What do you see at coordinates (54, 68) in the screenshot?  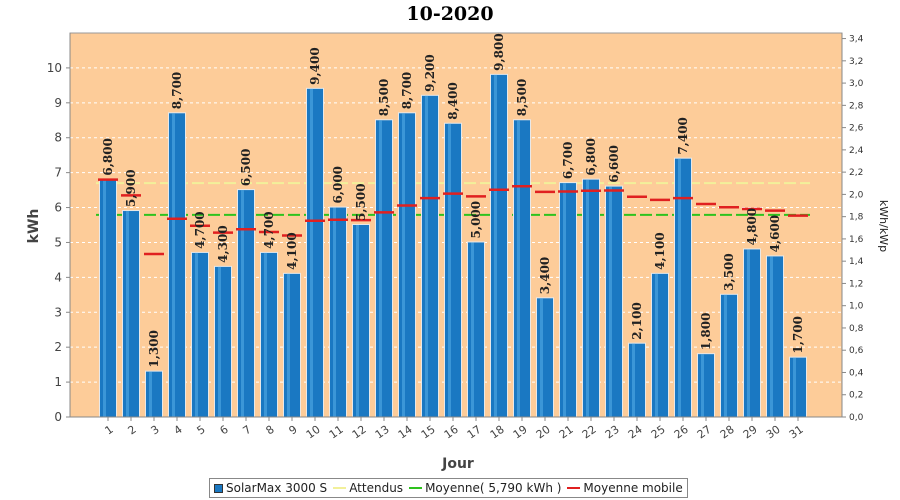 I see `y-tick-label: 10` at bounding box center [54, 68].